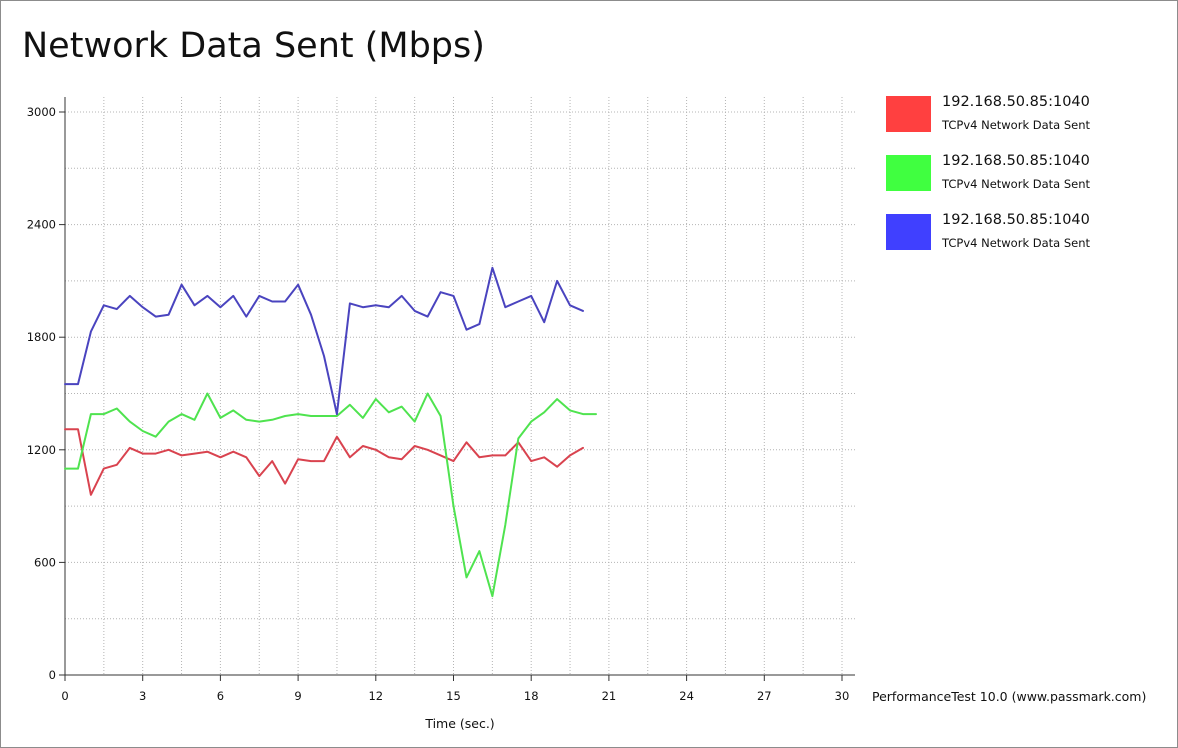 Image resolution: width=1178 pixels, height=748 pixels. I want to click on legend-swatch-blue, so click(908, 232).